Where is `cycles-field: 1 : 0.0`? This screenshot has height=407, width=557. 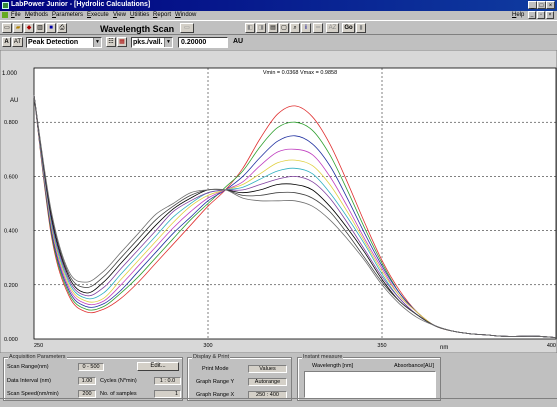 cycles-field: 1 : 0.0 is located at coordinates (167, 381).